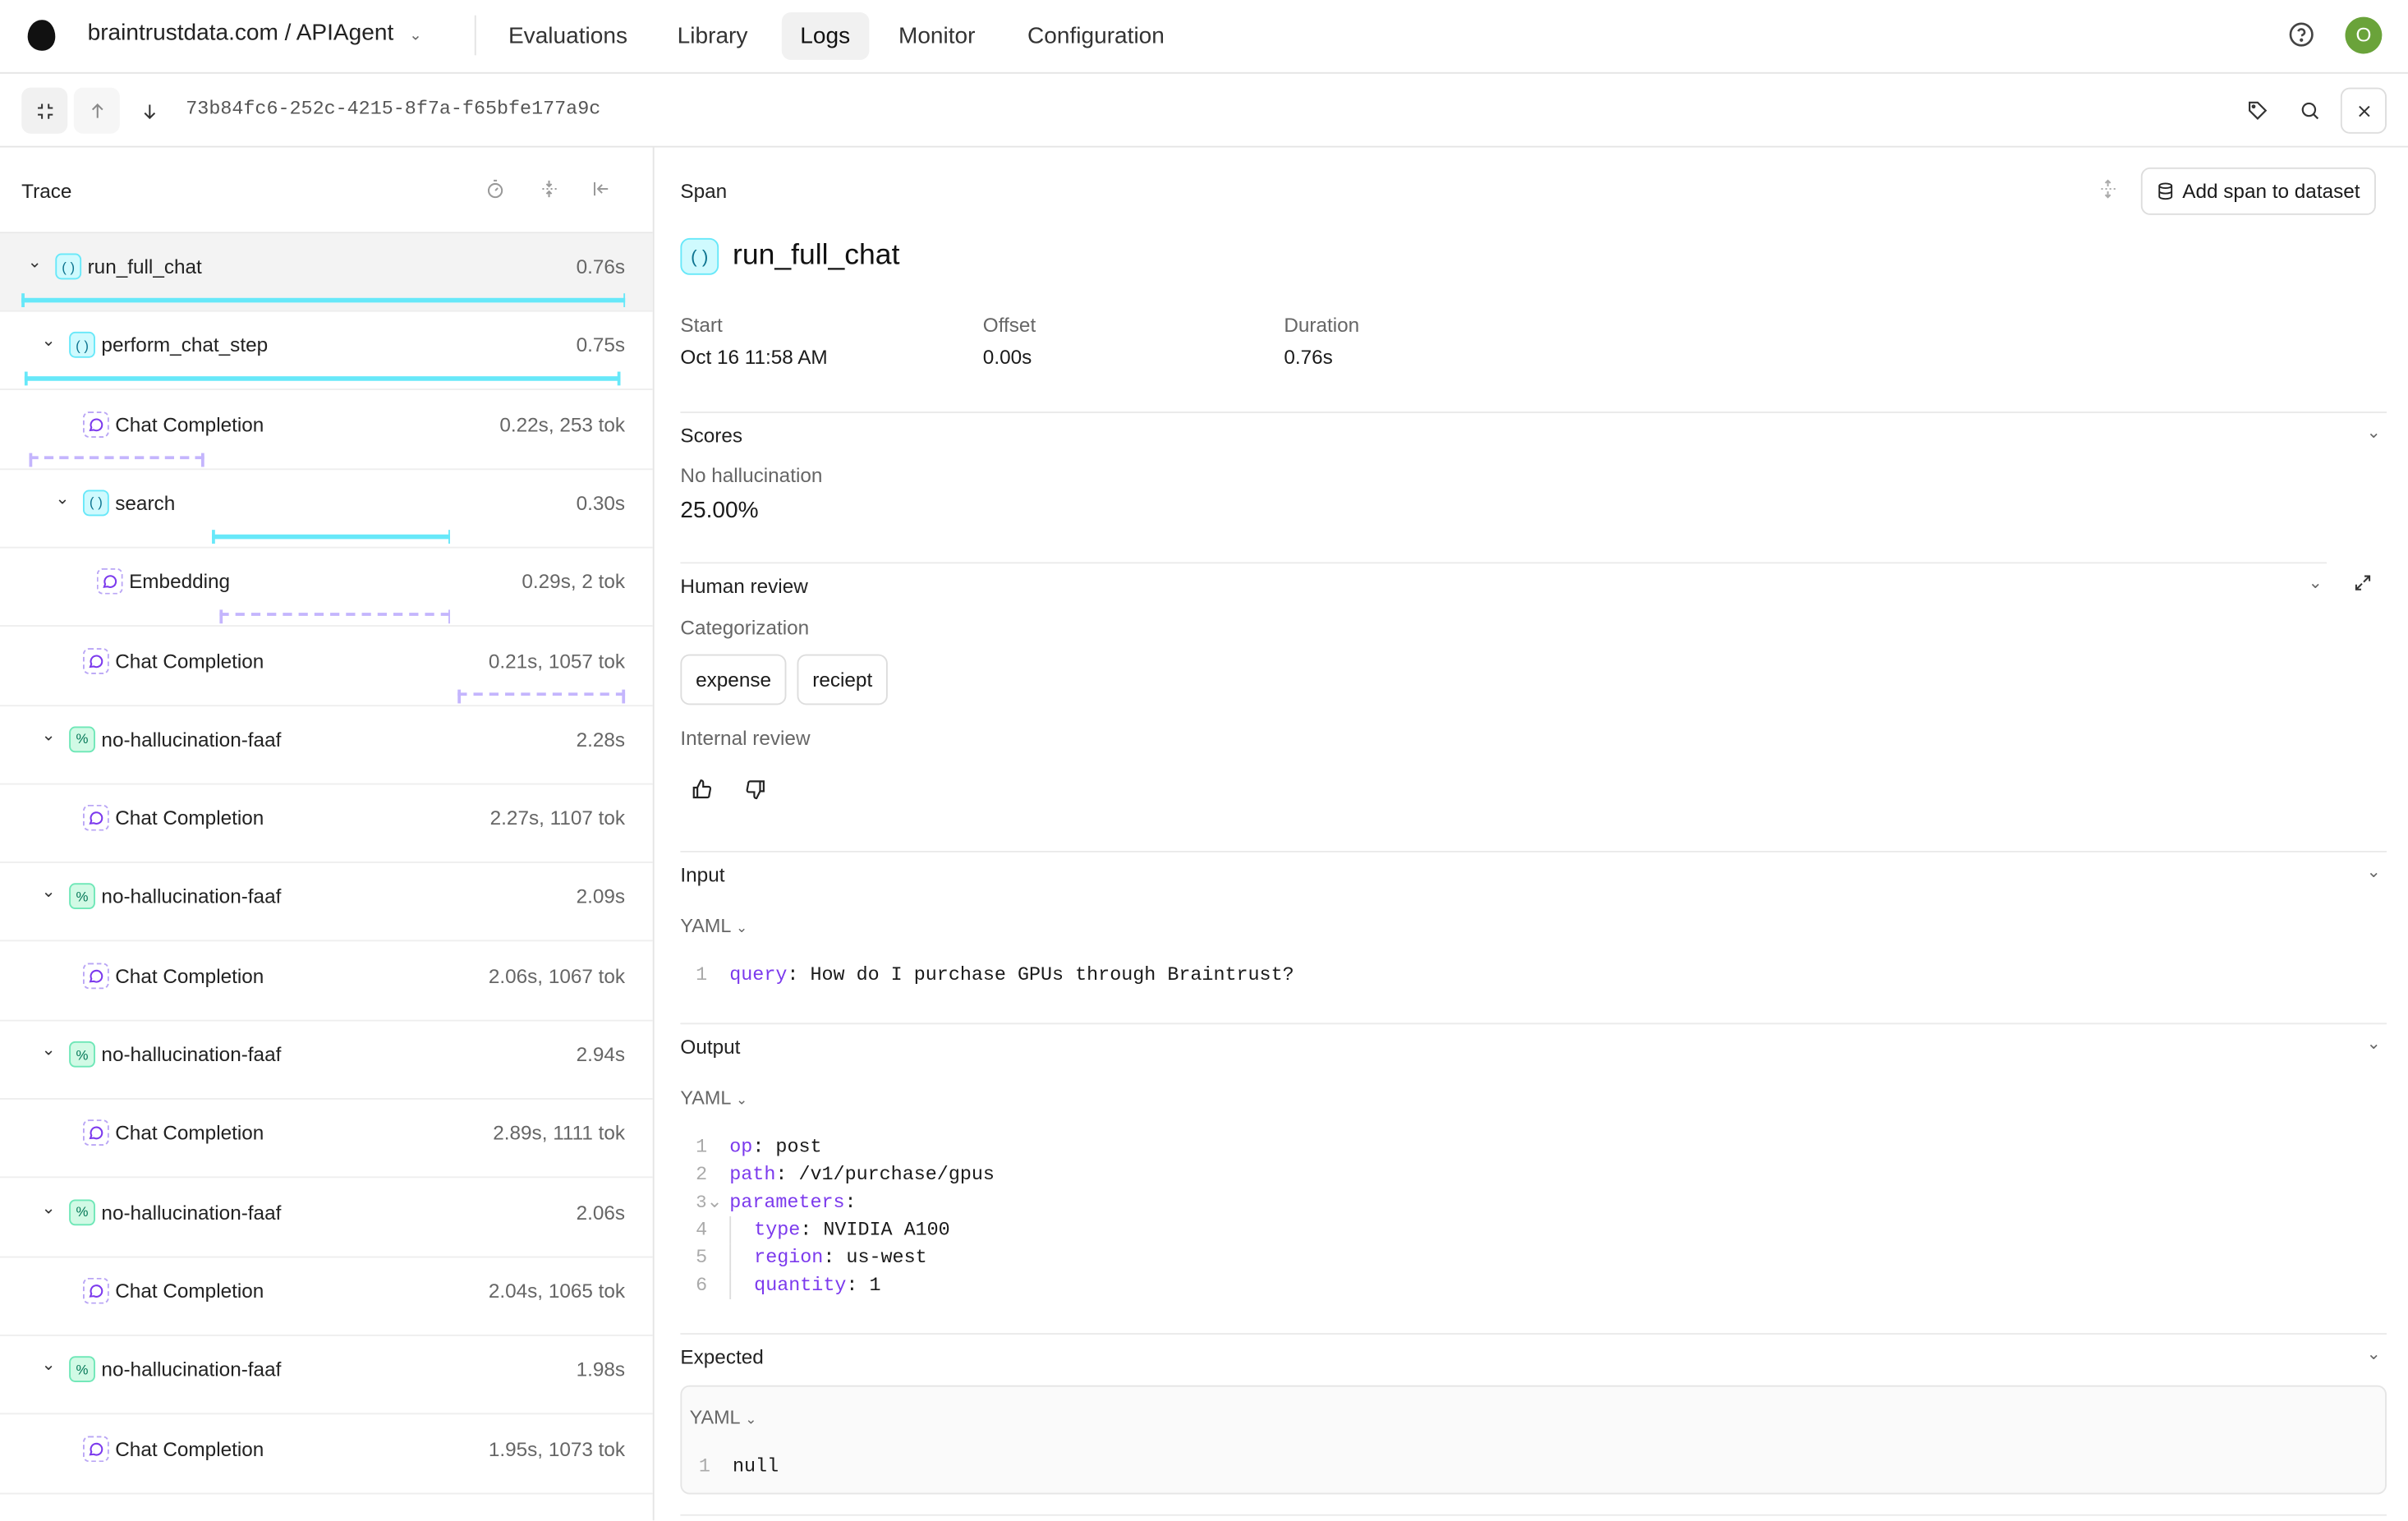  I want to click on project-switcher: braintrustdata.com / APIAgent ⌄, so click(255, 33).